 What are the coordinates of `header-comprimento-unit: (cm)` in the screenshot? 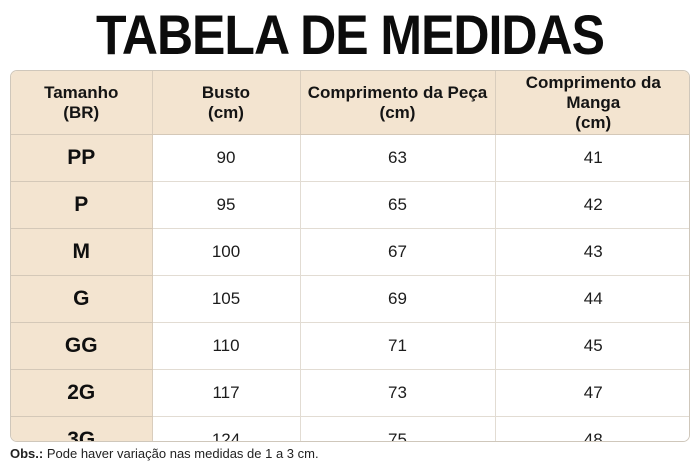 It's located at (397, 112).